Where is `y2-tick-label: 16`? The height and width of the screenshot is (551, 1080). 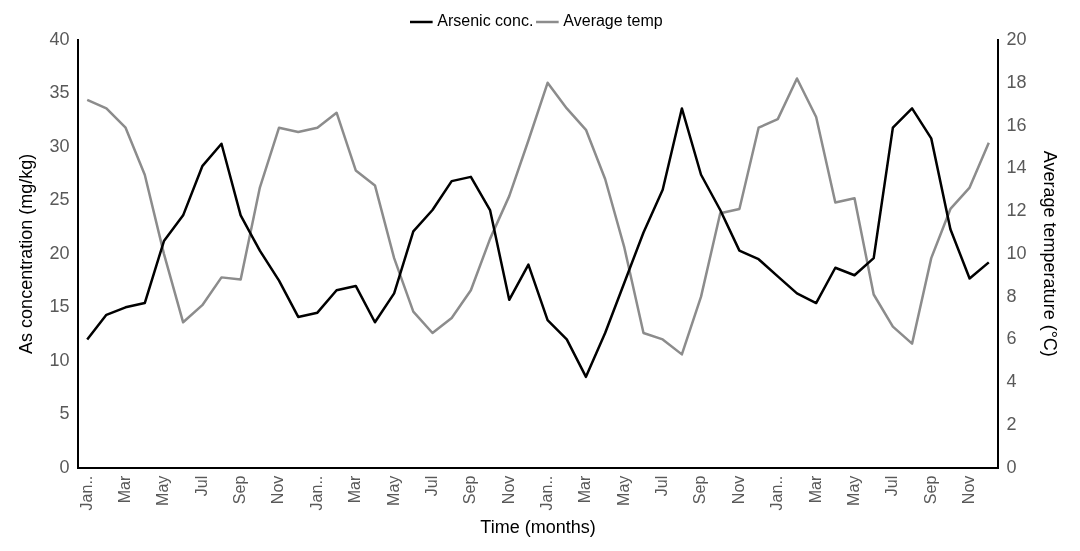
y2-tick-label: 16 is located at coordinates (1016, 124).